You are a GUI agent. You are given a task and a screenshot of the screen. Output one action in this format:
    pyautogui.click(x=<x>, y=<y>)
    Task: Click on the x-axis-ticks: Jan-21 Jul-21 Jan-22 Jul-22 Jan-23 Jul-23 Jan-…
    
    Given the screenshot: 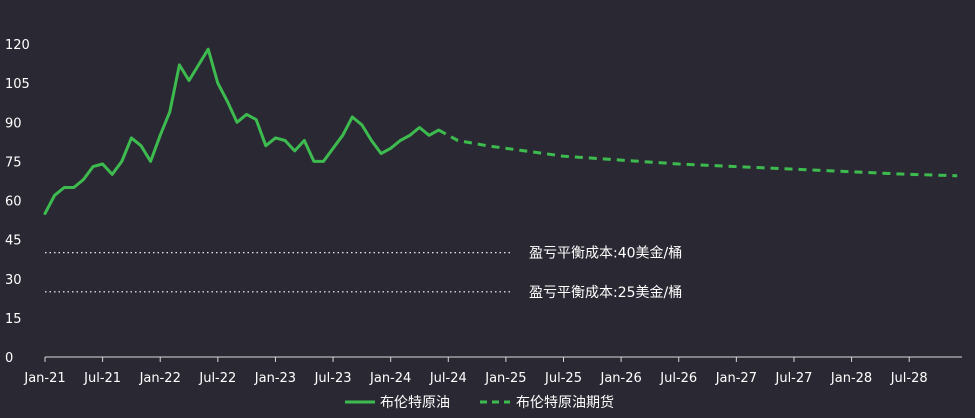 What is the action you would take?
    pyautogui.click(x=475, y=371)
    